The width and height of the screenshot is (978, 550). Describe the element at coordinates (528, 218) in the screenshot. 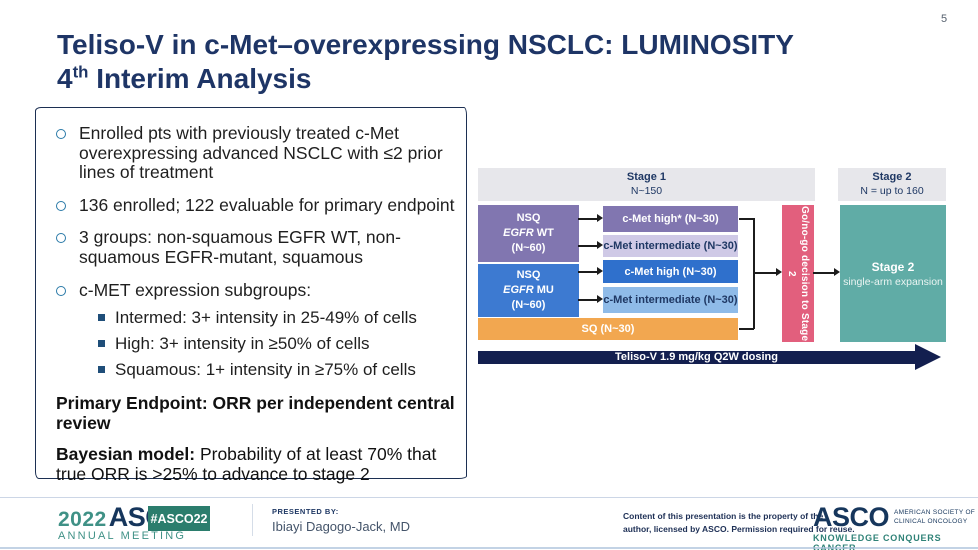

I see `nsq-wt-line1: NSQ` at that location.